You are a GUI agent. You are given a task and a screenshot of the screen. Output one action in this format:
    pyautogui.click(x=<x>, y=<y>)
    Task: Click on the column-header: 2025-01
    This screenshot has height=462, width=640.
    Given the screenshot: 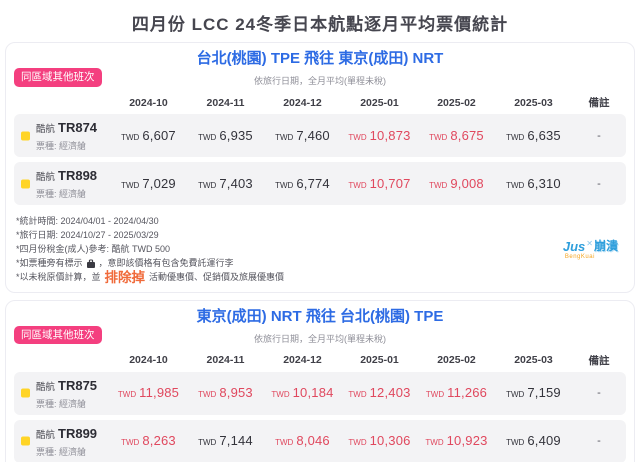 What is the action you would take?
    pyautogui.click(x=379, y=360)
    